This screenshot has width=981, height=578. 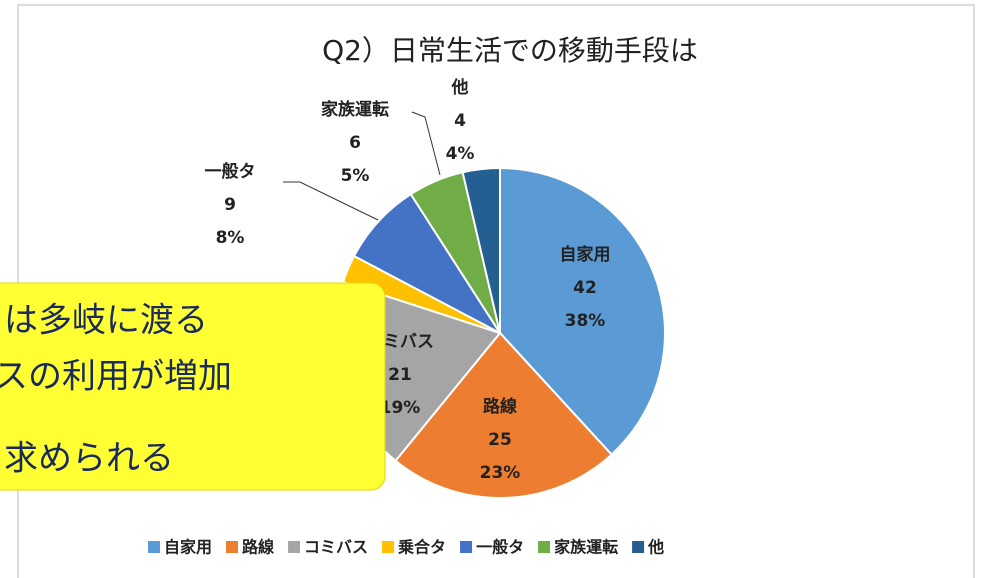 I want to click on data-label-value: 25, so click(x=500, y=440).